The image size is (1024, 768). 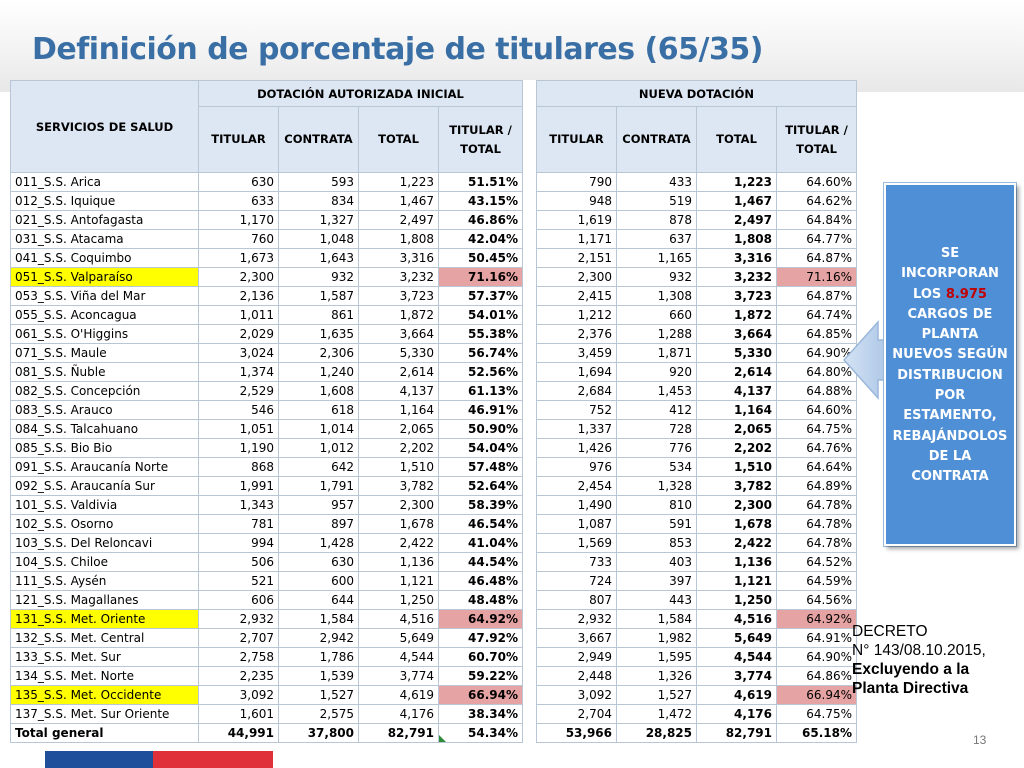 What do you see at coordinates (950, 314) in the screenshot?
I see `callout-line: CARGOS DE` at bounding box center [950, 314].